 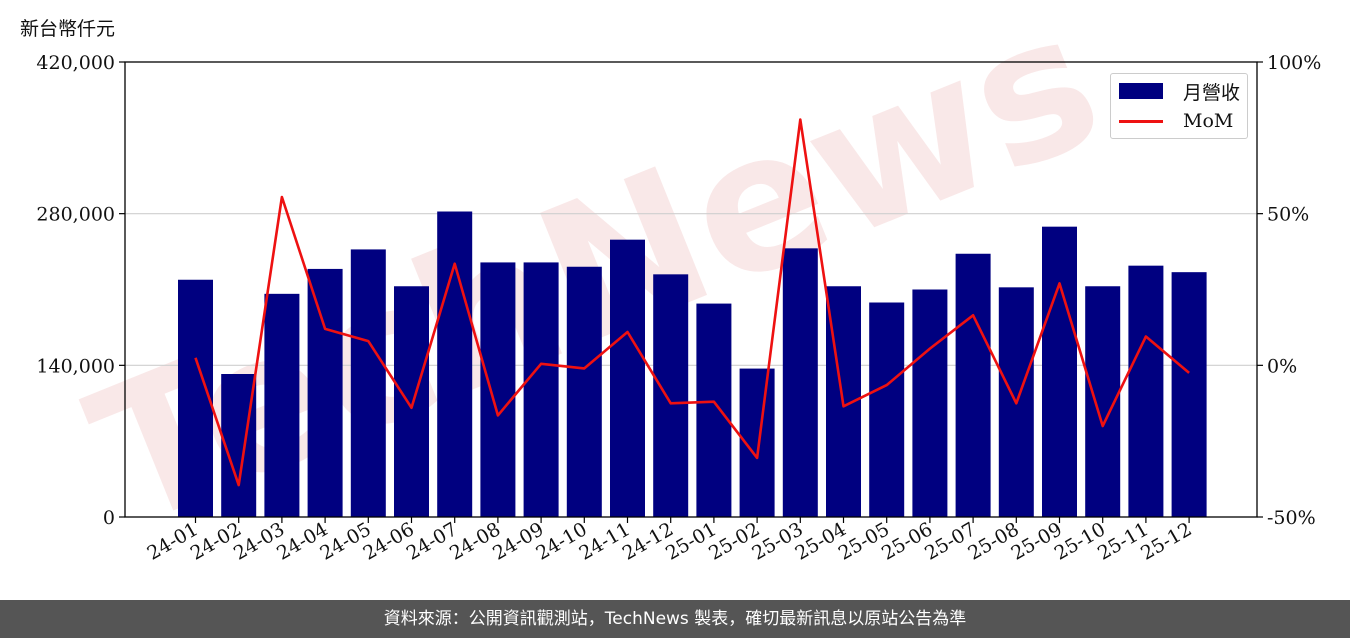 What do you see at coordinates (1141, 121) in the screenshot?
I see `legend-swatch-line` at bounding box center [1141, 121].